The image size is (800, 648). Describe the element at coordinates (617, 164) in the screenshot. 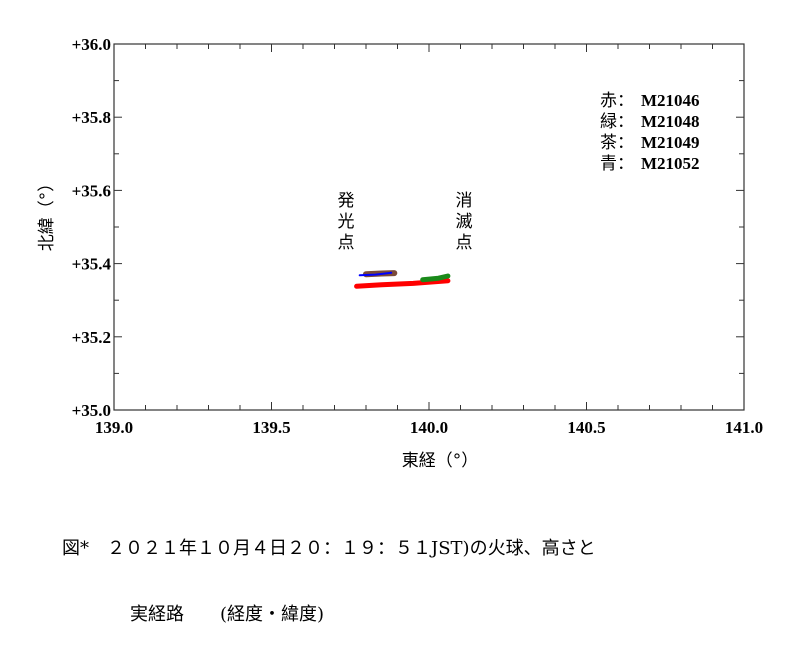

I see `legend-color-name: 青：` at that location.